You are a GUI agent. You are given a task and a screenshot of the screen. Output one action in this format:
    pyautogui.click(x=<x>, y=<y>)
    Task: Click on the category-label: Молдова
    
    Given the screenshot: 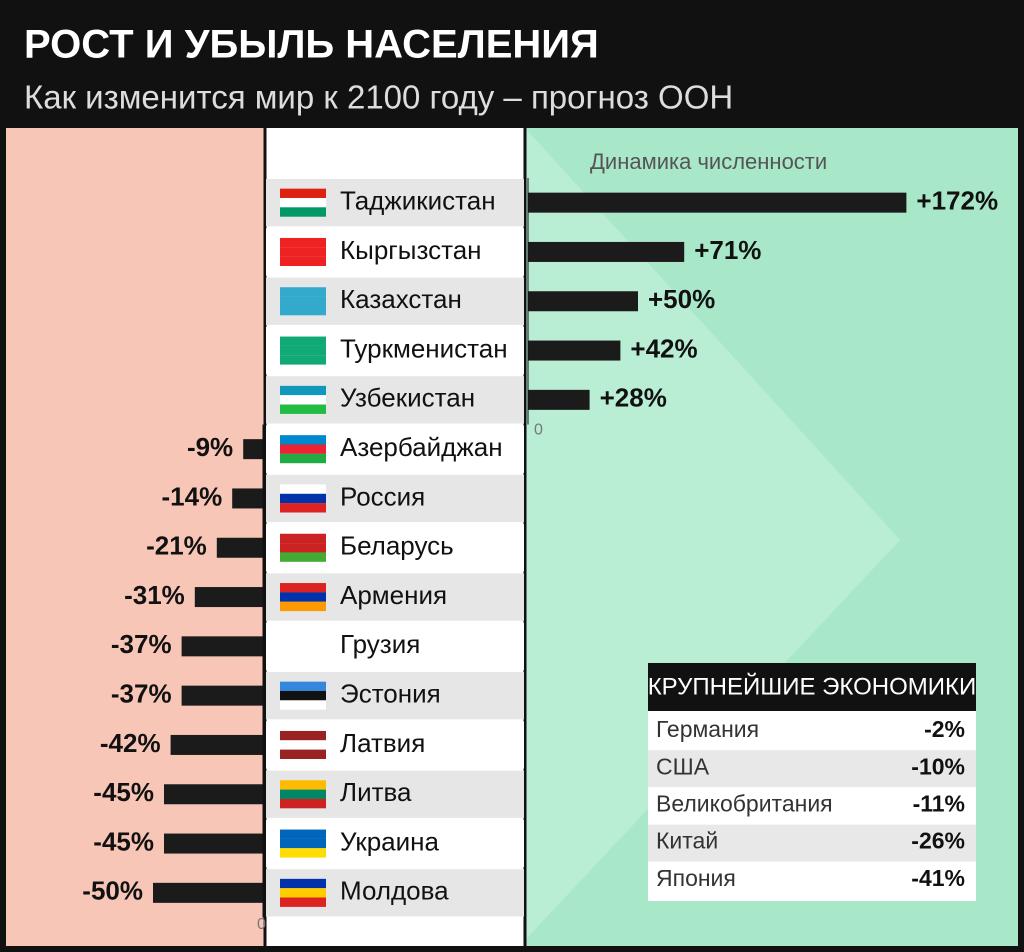 What is the action you would take?
    pyautogui.click(x=394, y=891)
    